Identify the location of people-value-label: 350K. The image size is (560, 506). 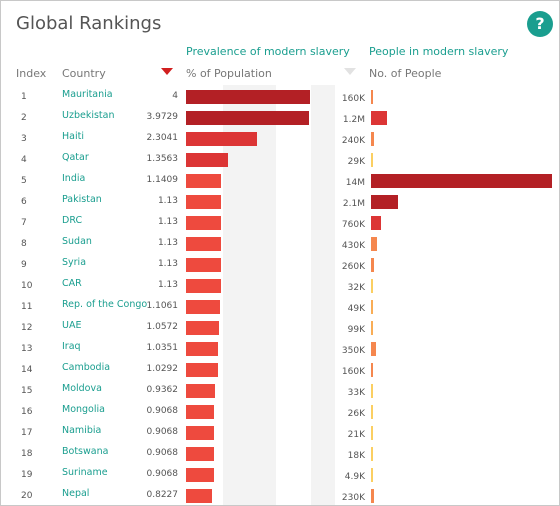
(353, 351).